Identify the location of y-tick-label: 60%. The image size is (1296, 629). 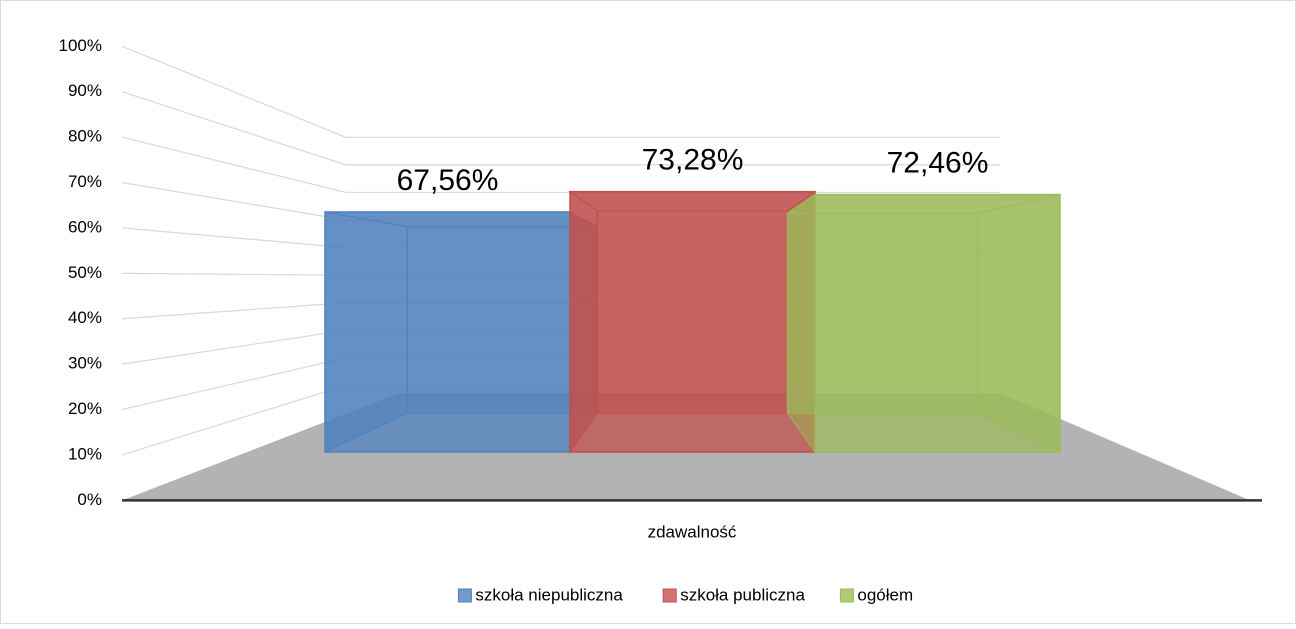
(85, 226).